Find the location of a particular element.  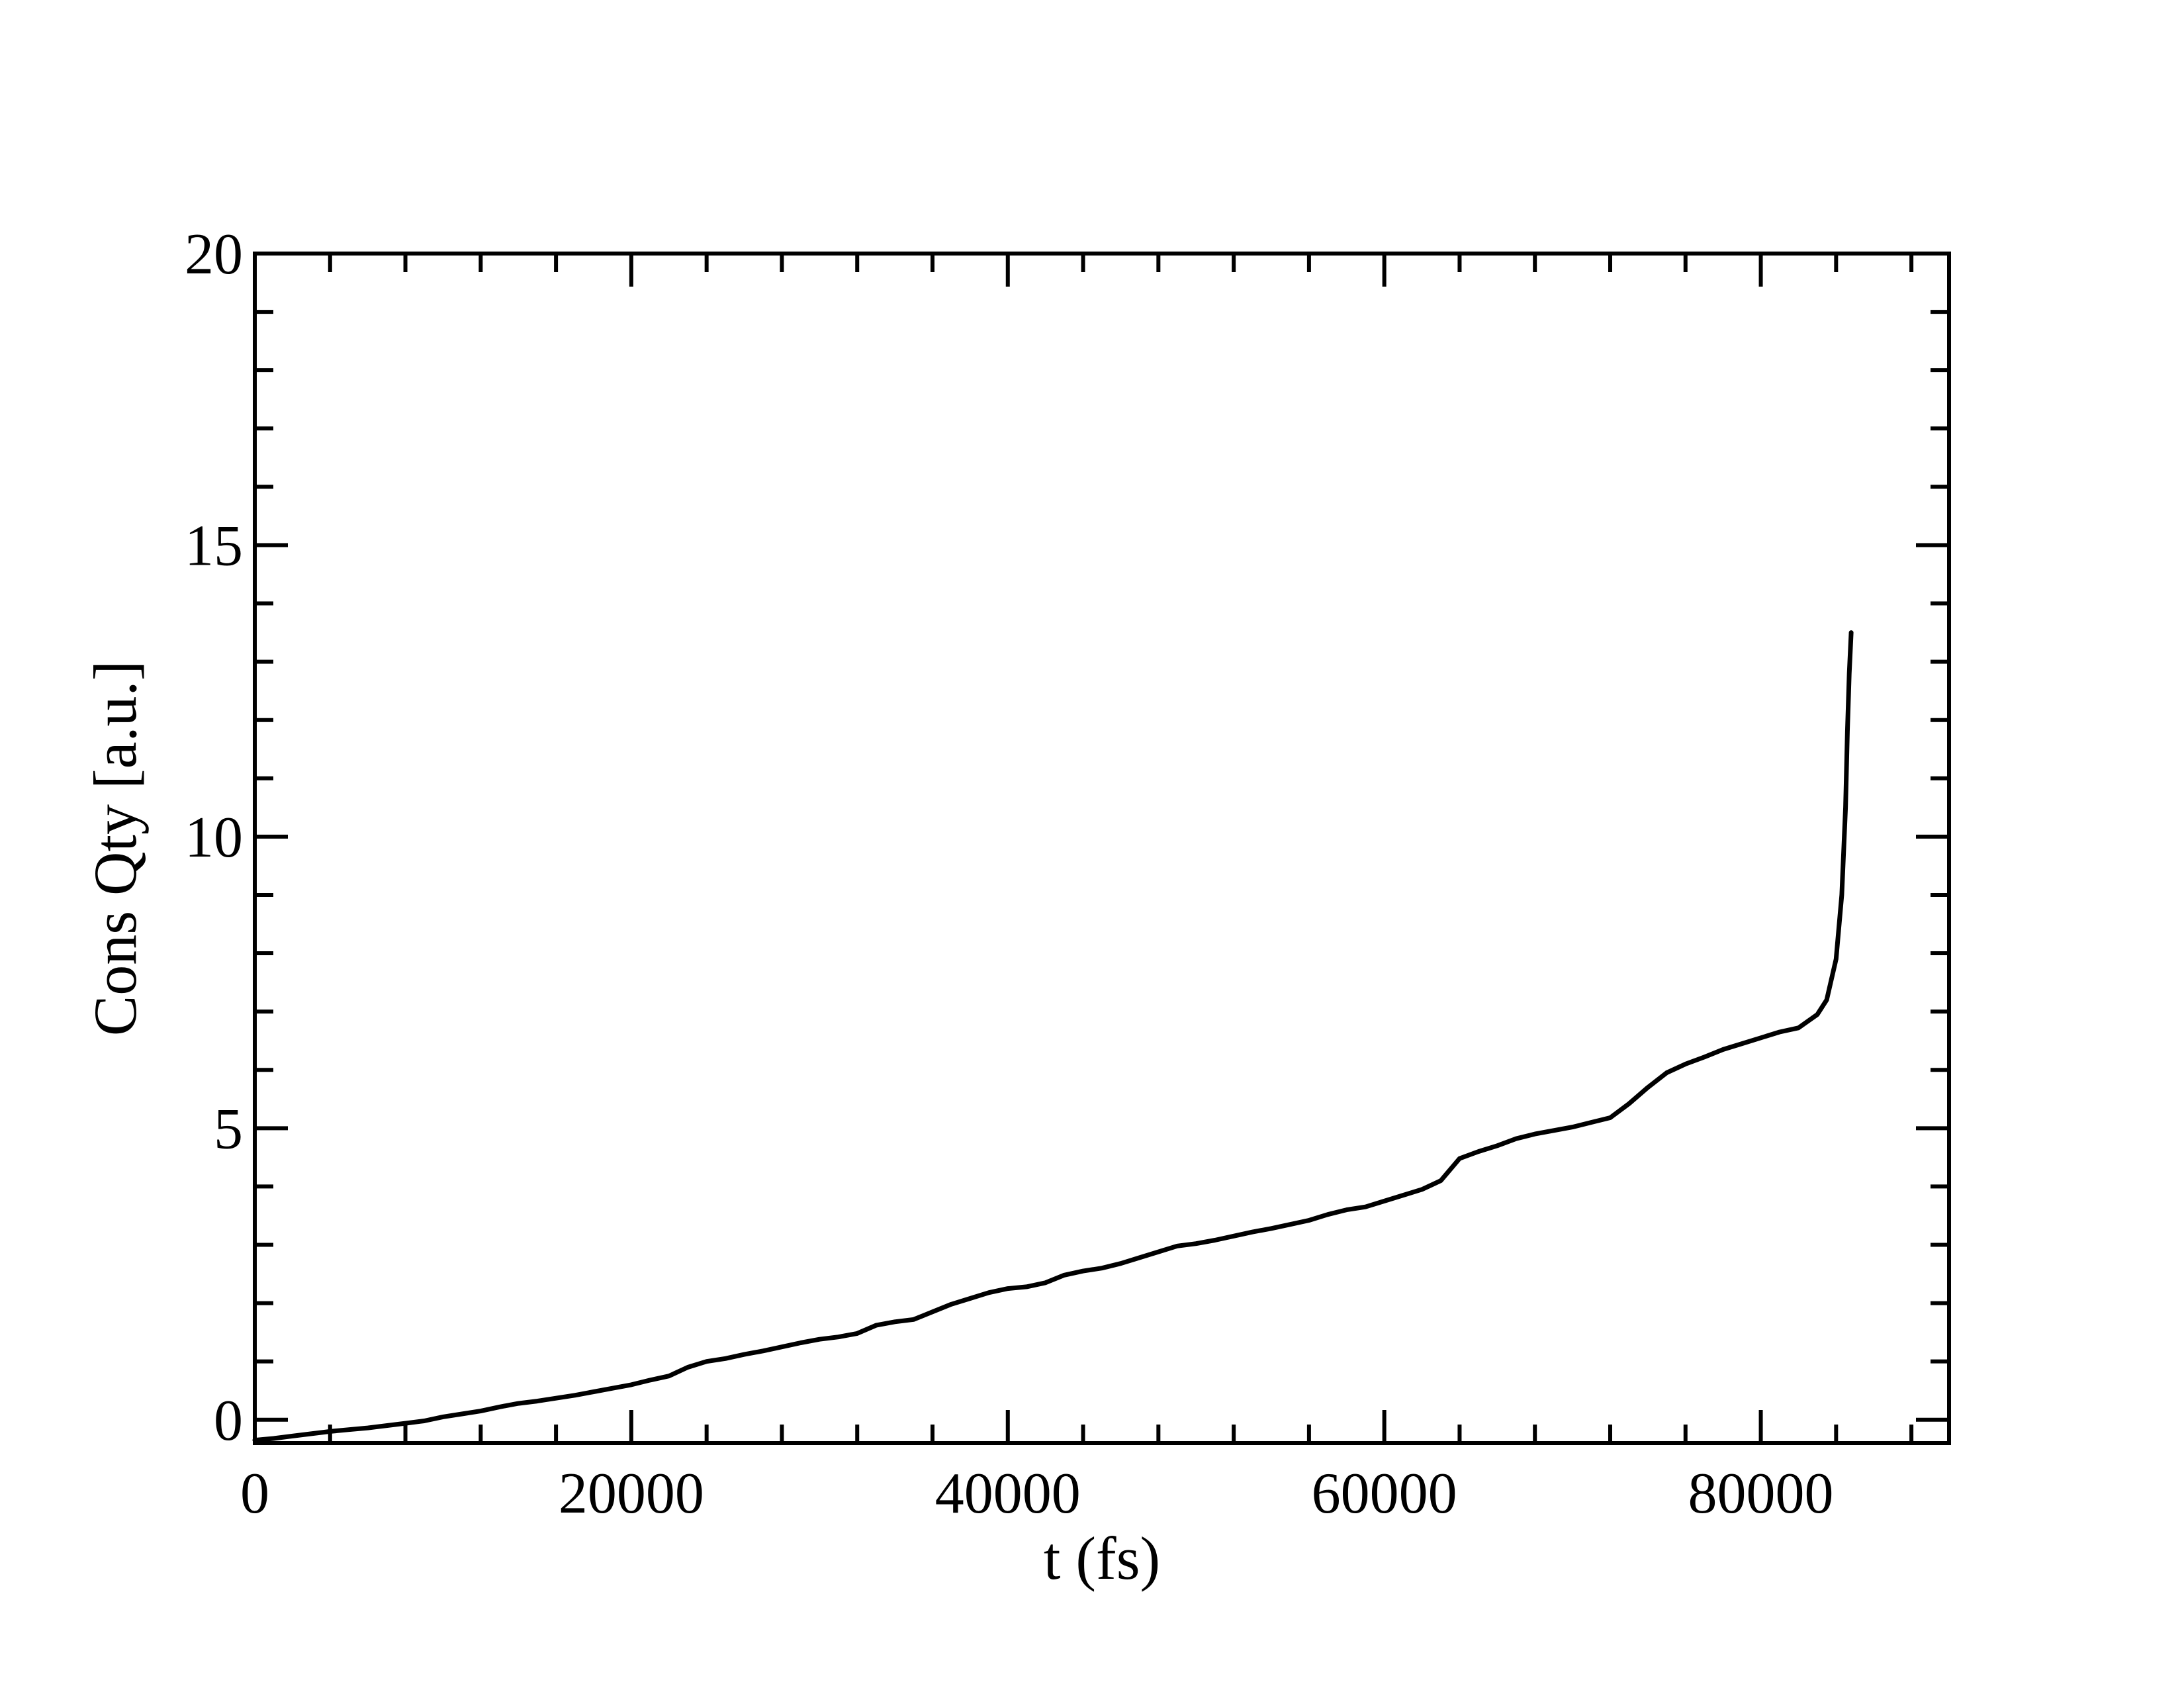

y-tick-label: 10 is located at coordinates (214, 838).